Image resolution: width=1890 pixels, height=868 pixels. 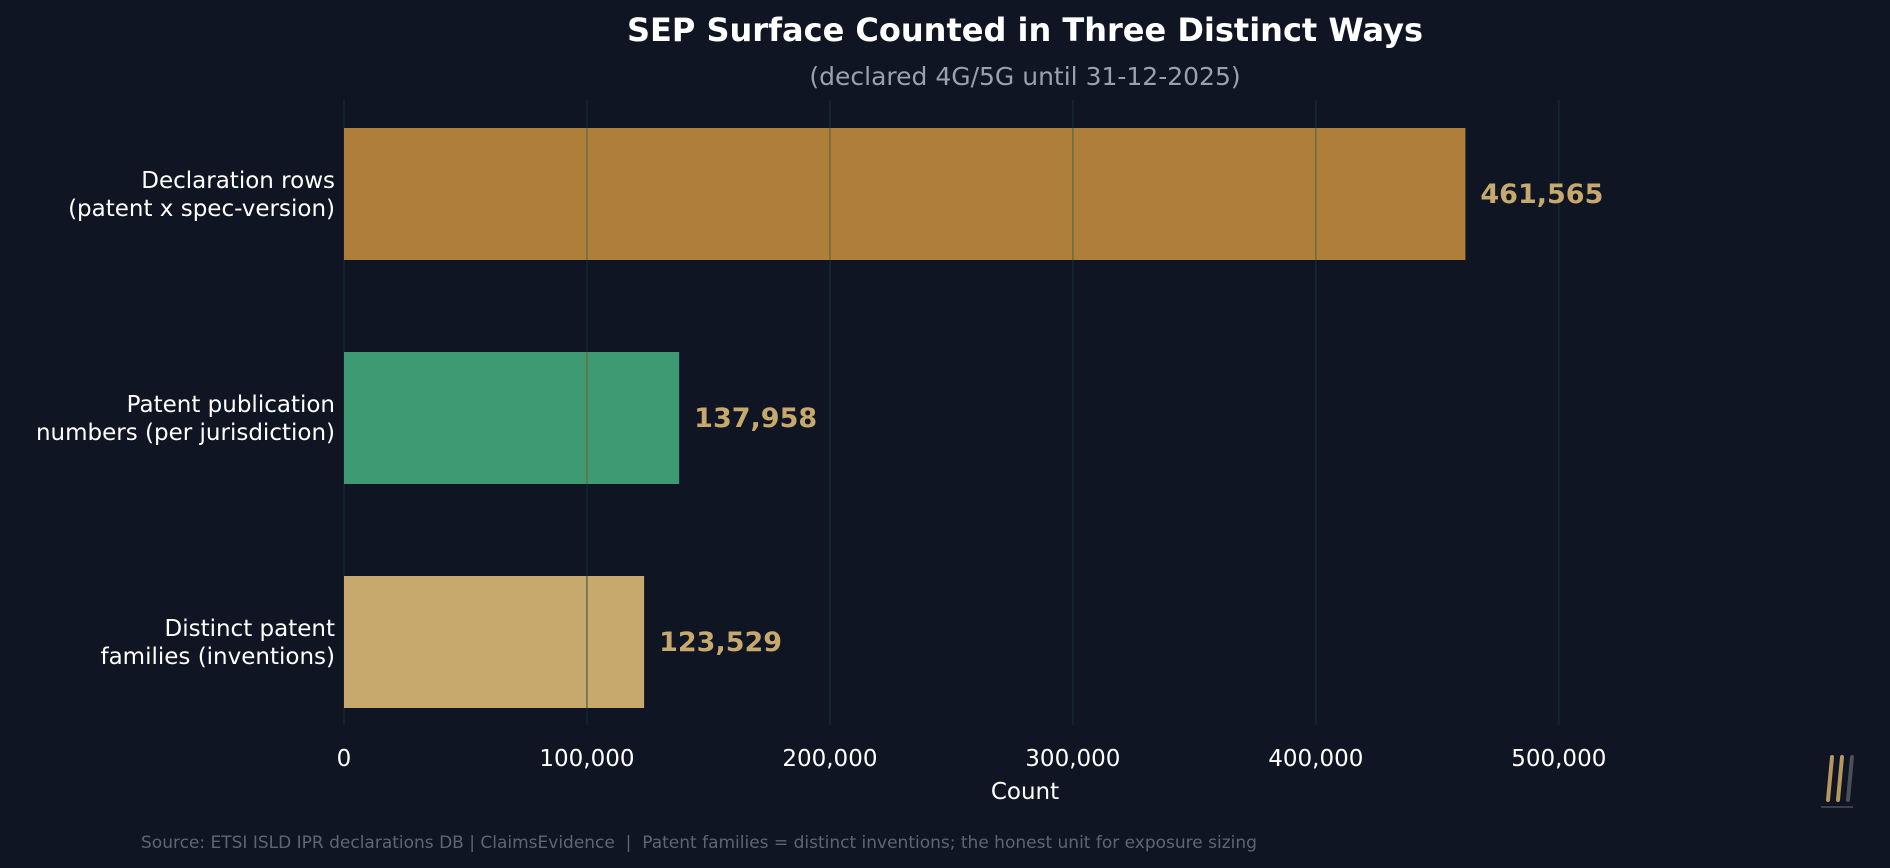 I want to click on chart-subtitle: (declared 4G/5G until 31-12-2025), so click(x=1024, y=76).